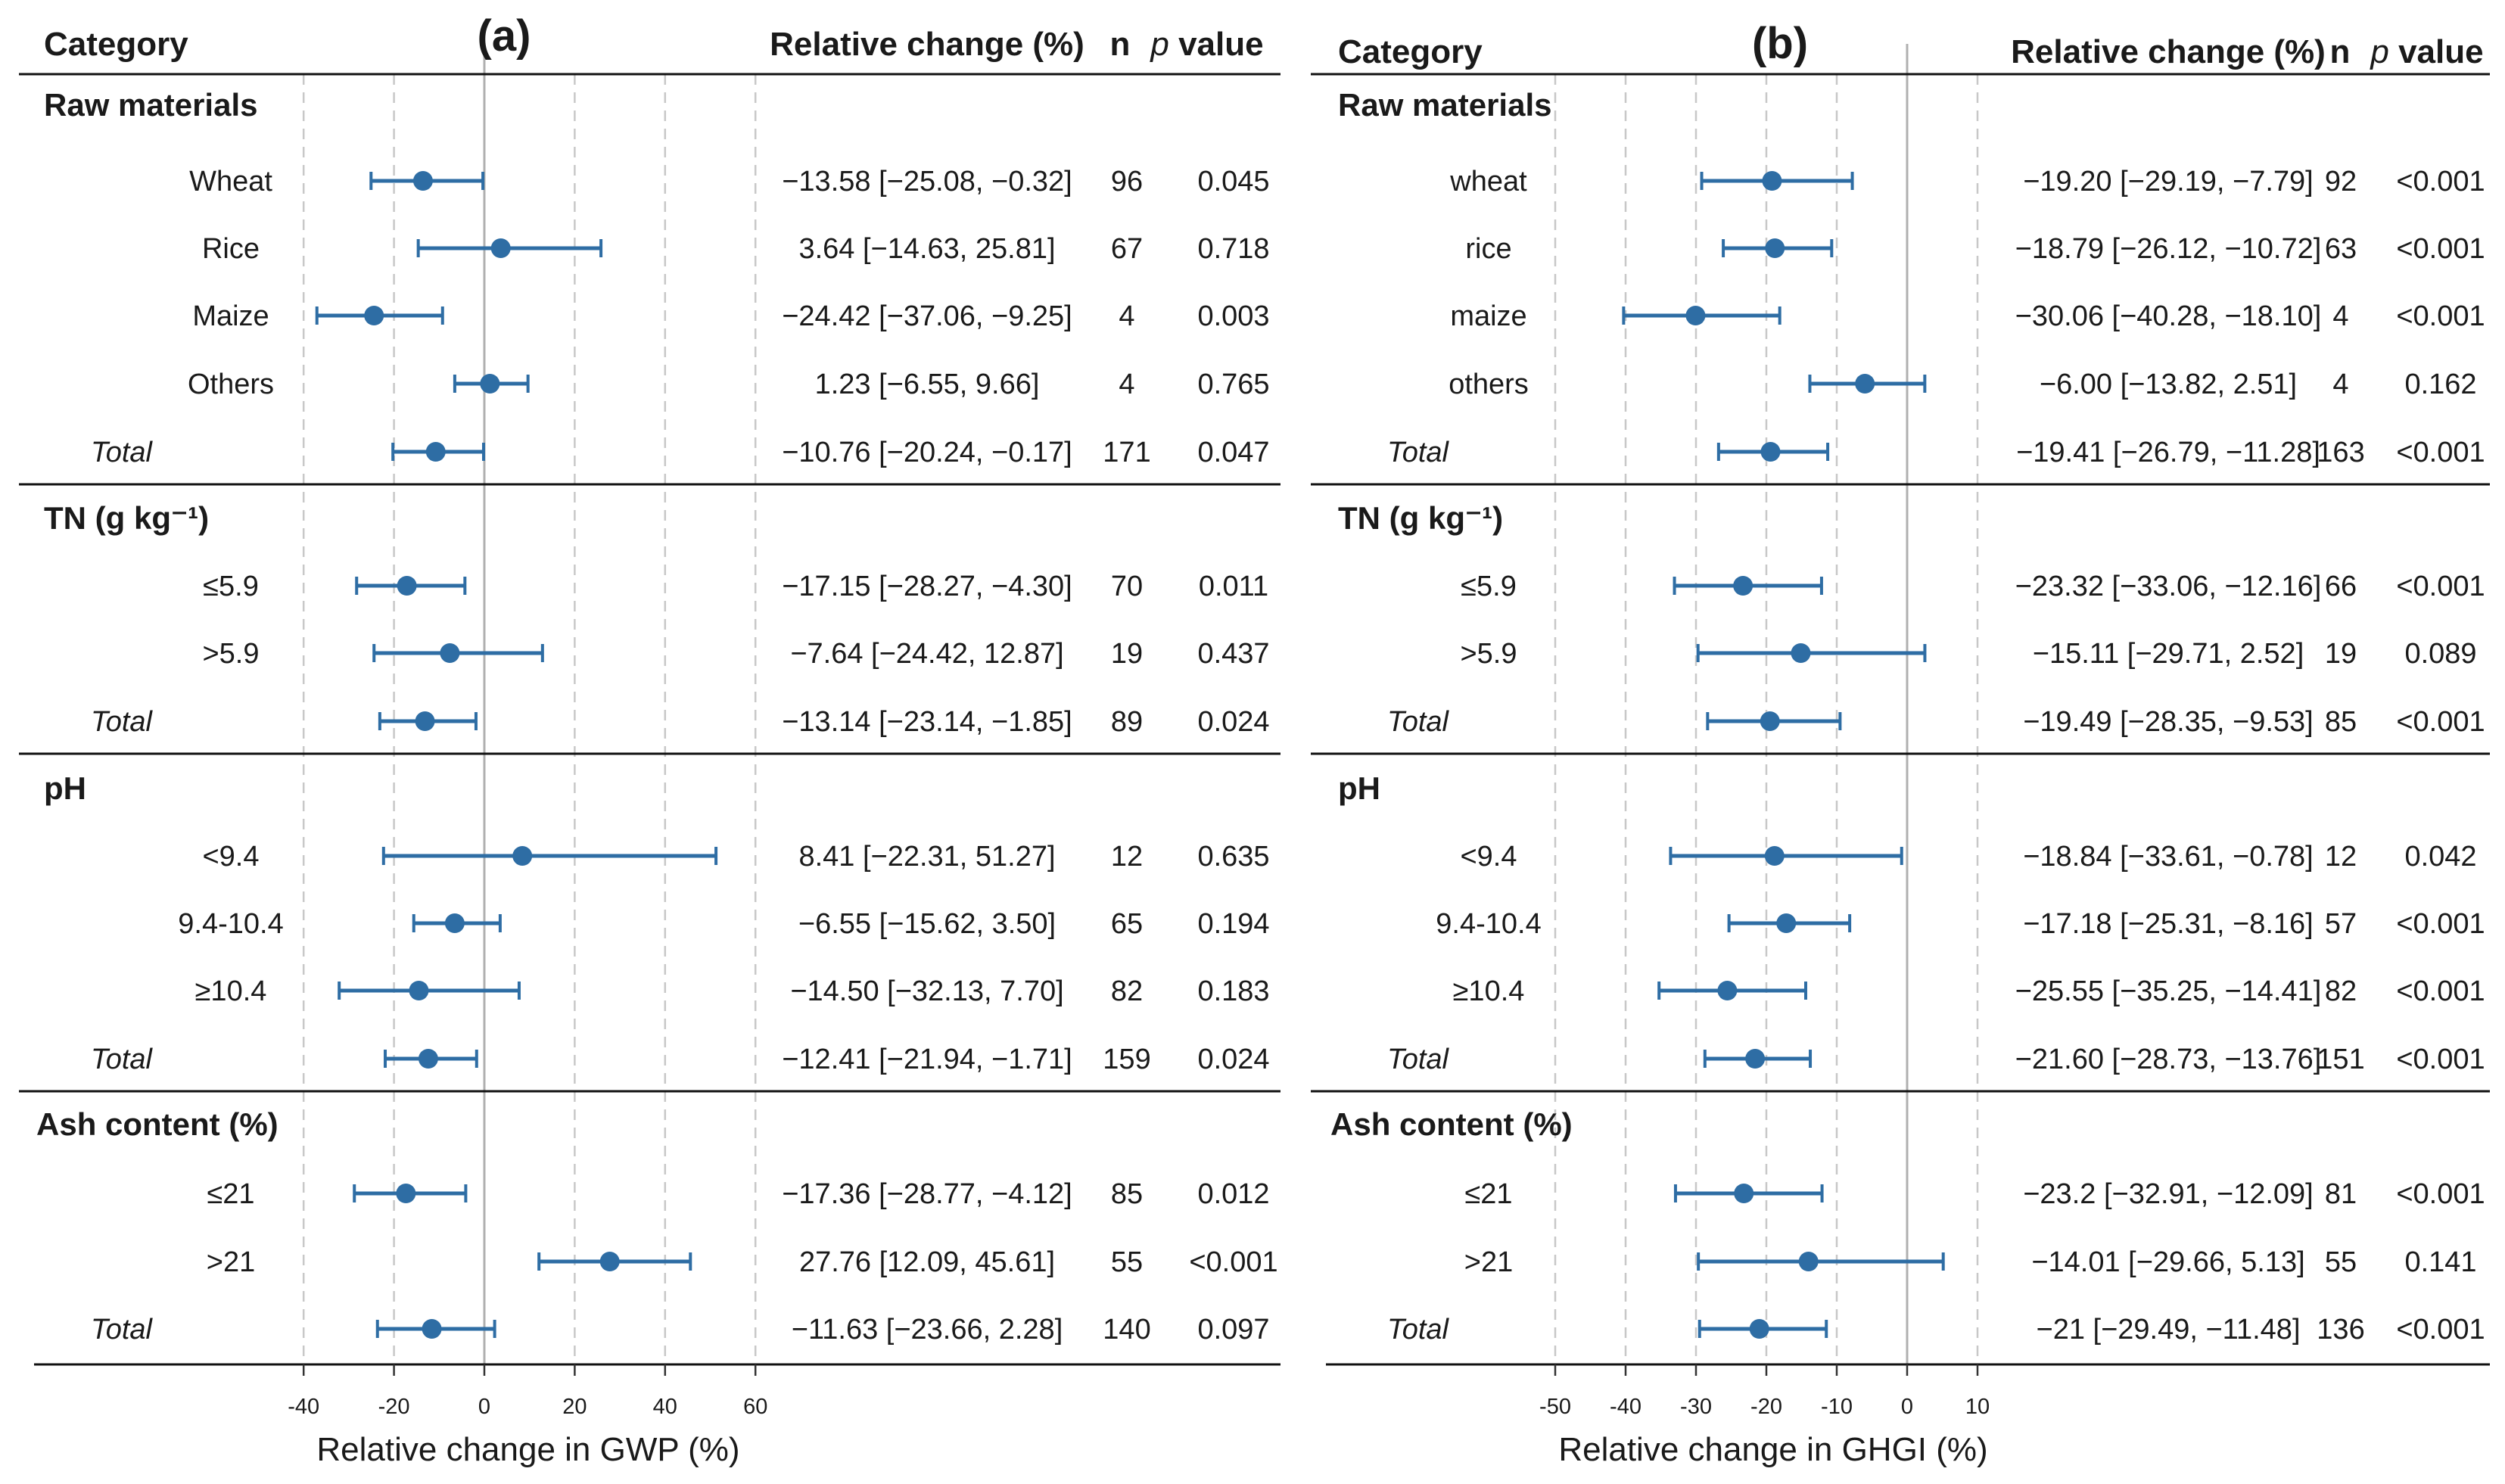 Image resolution: width=2505 pixels, height=1484 pixels. I want to click on n-value: 66, so click(2341, 586).